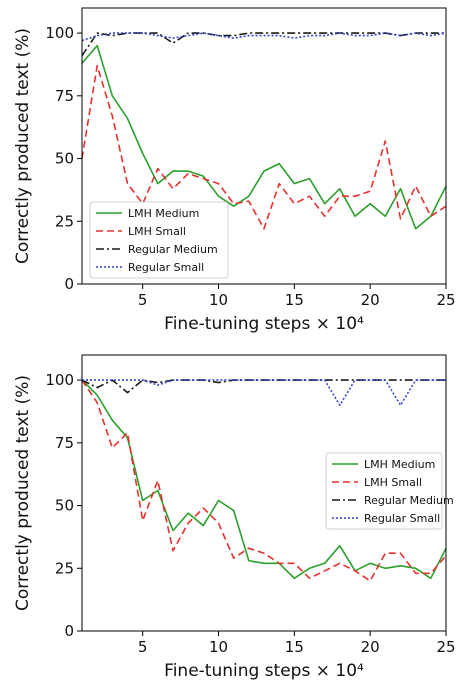 This screenshot has height=688, width=461. Describe the element at coordinates (263, 44) in the screenshot. I see `series-line-regular-medium` at that location.